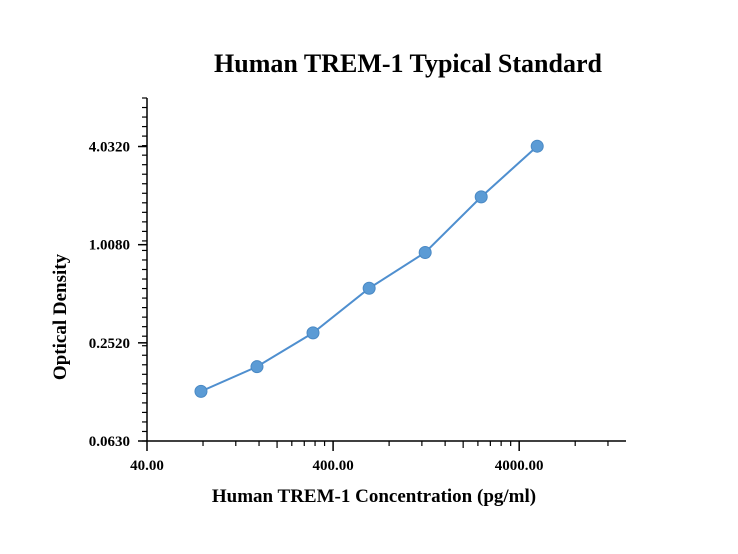  Describe the element at coordinates (369, 457) in the screenshot. I see `x-axis-ticks: 40.00 400.00 4000.00` at that location.